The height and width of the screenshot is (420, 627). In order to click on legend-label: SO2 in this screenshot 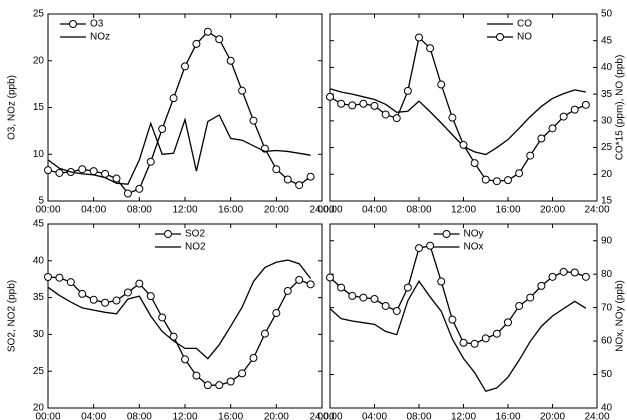, I will do `click(195, 234)`.